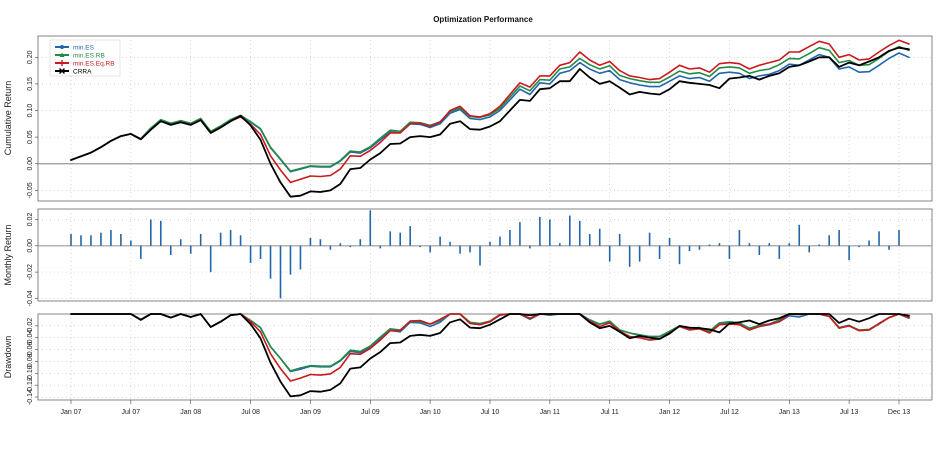 This screenshot has height=450, width=950. I want to click on legend-entry-crra: CRRA, so click(73, 72).